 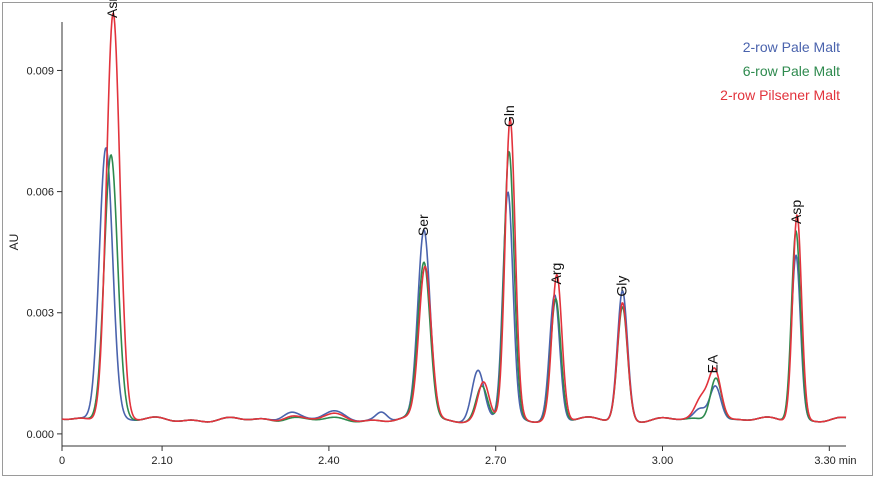 What do you see at coordinates (780, 95) in the screenshot?
I see `legend-entry: 2-row Pilsener Malt` at bounding box center [780, 95].